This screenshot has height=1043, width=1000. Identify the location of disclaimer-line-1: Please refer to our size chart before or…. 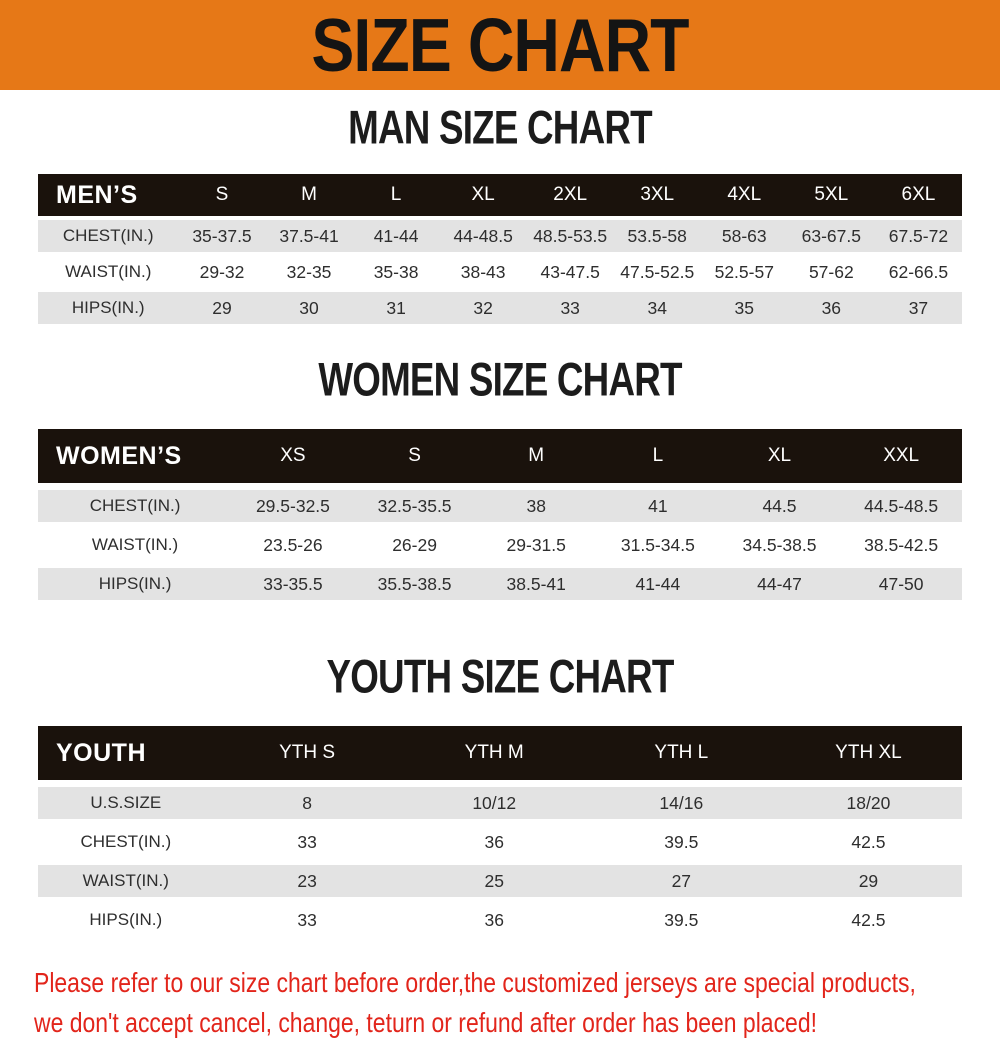
(475, 982).